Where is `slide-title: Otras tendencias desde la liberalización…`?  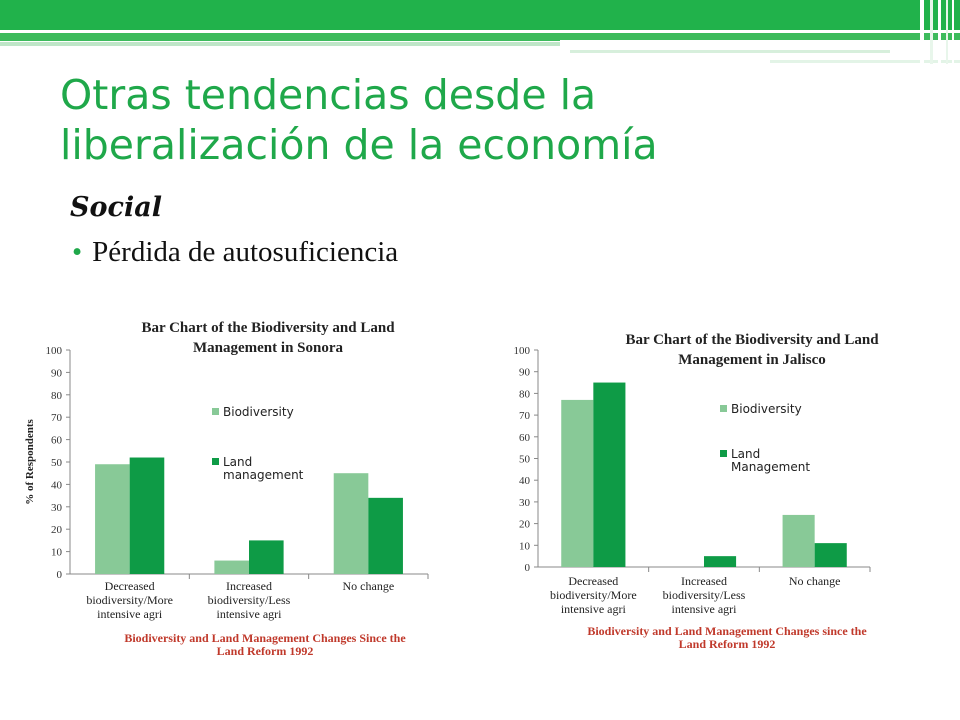
slide-title: Otras tendencias desde la liberalización… is located at coordinates (490, 120).